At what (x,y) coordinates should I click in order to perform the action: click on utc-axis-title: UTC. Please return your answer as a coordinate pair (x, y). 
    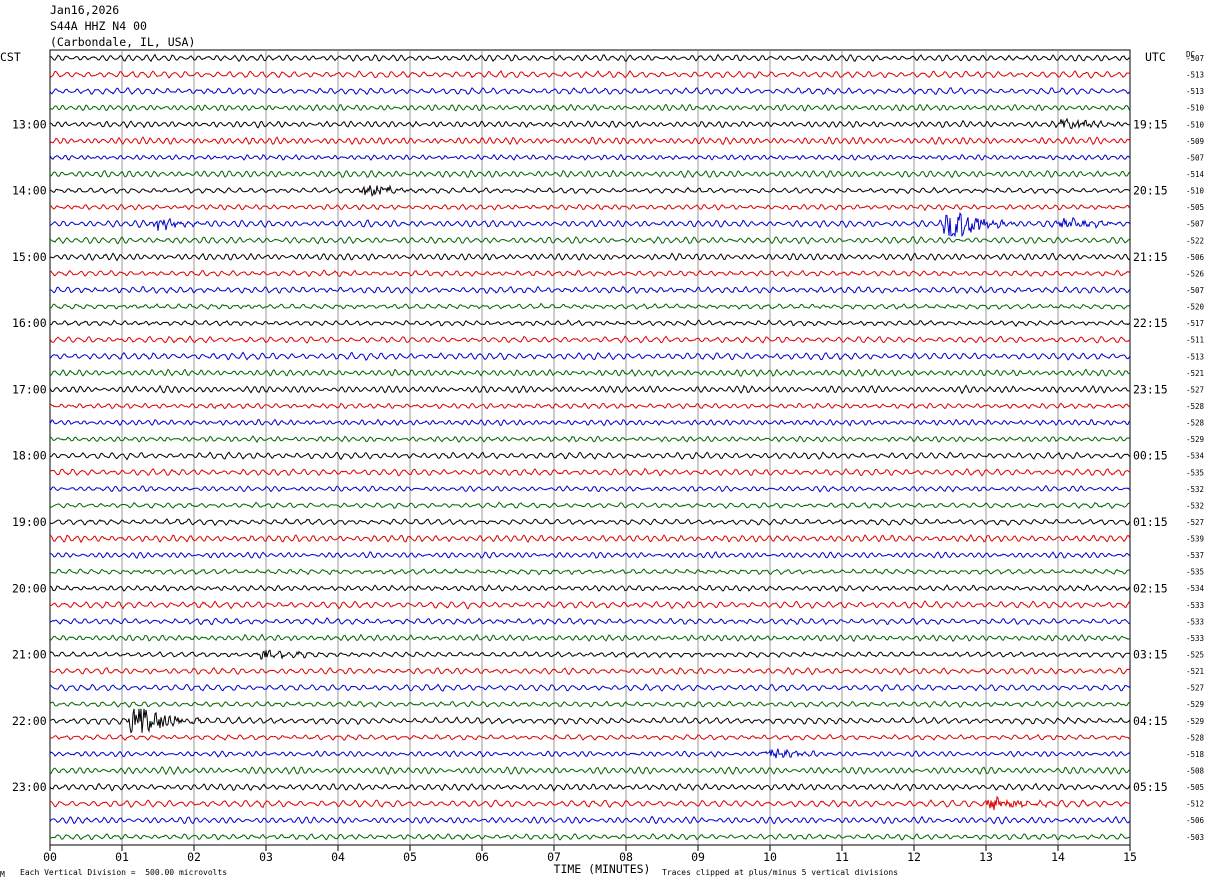
    Looking at the image, I should click on (1155, 57).